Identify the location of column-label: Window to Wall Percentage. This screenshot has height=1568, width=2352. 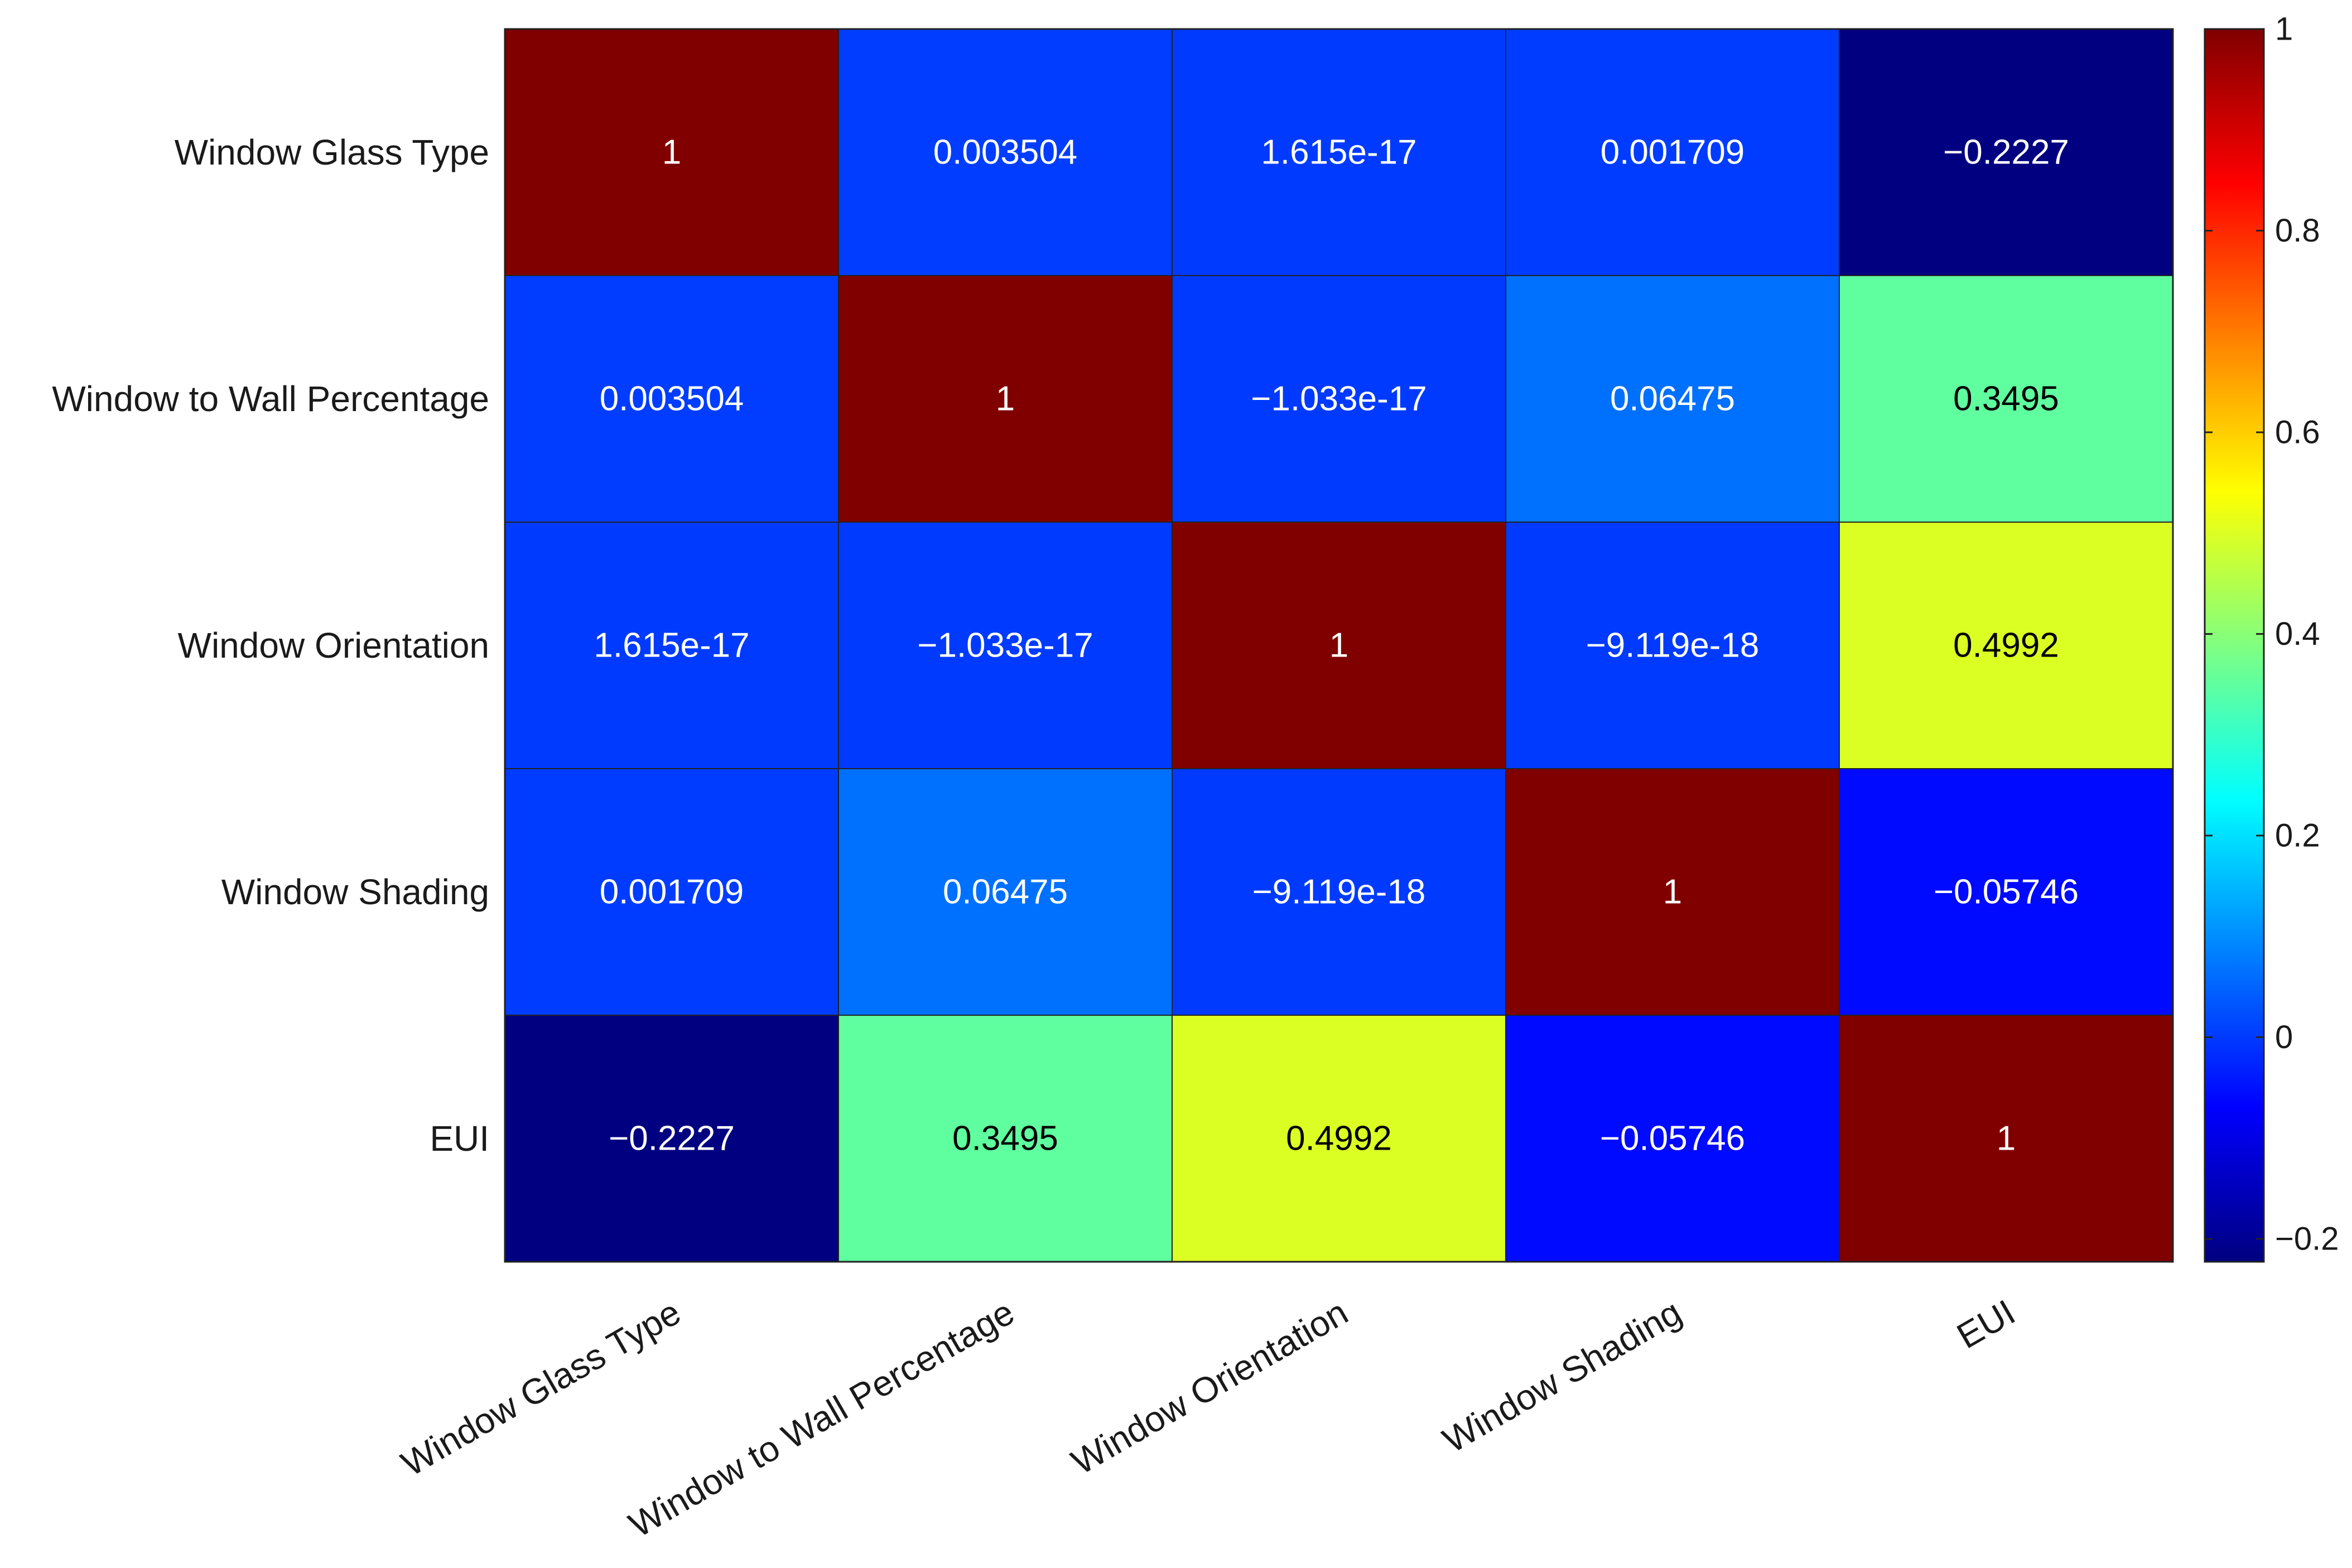
(821, 1419).